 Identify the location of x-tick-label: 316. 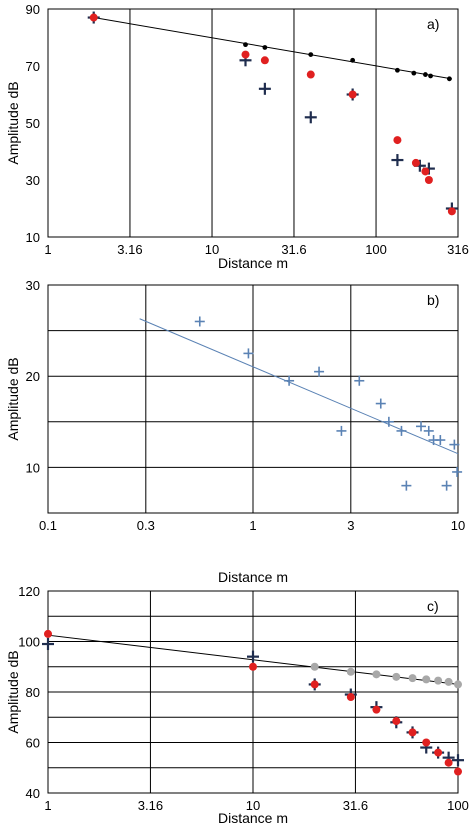
(458, 249).